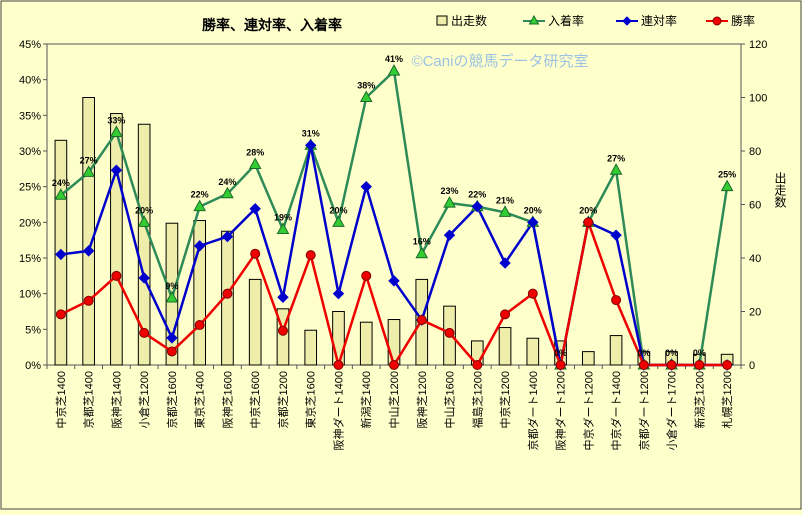 The image size is (802, 515). I want to click on x-tick-label: 京都芝1400, so click(89, 399).